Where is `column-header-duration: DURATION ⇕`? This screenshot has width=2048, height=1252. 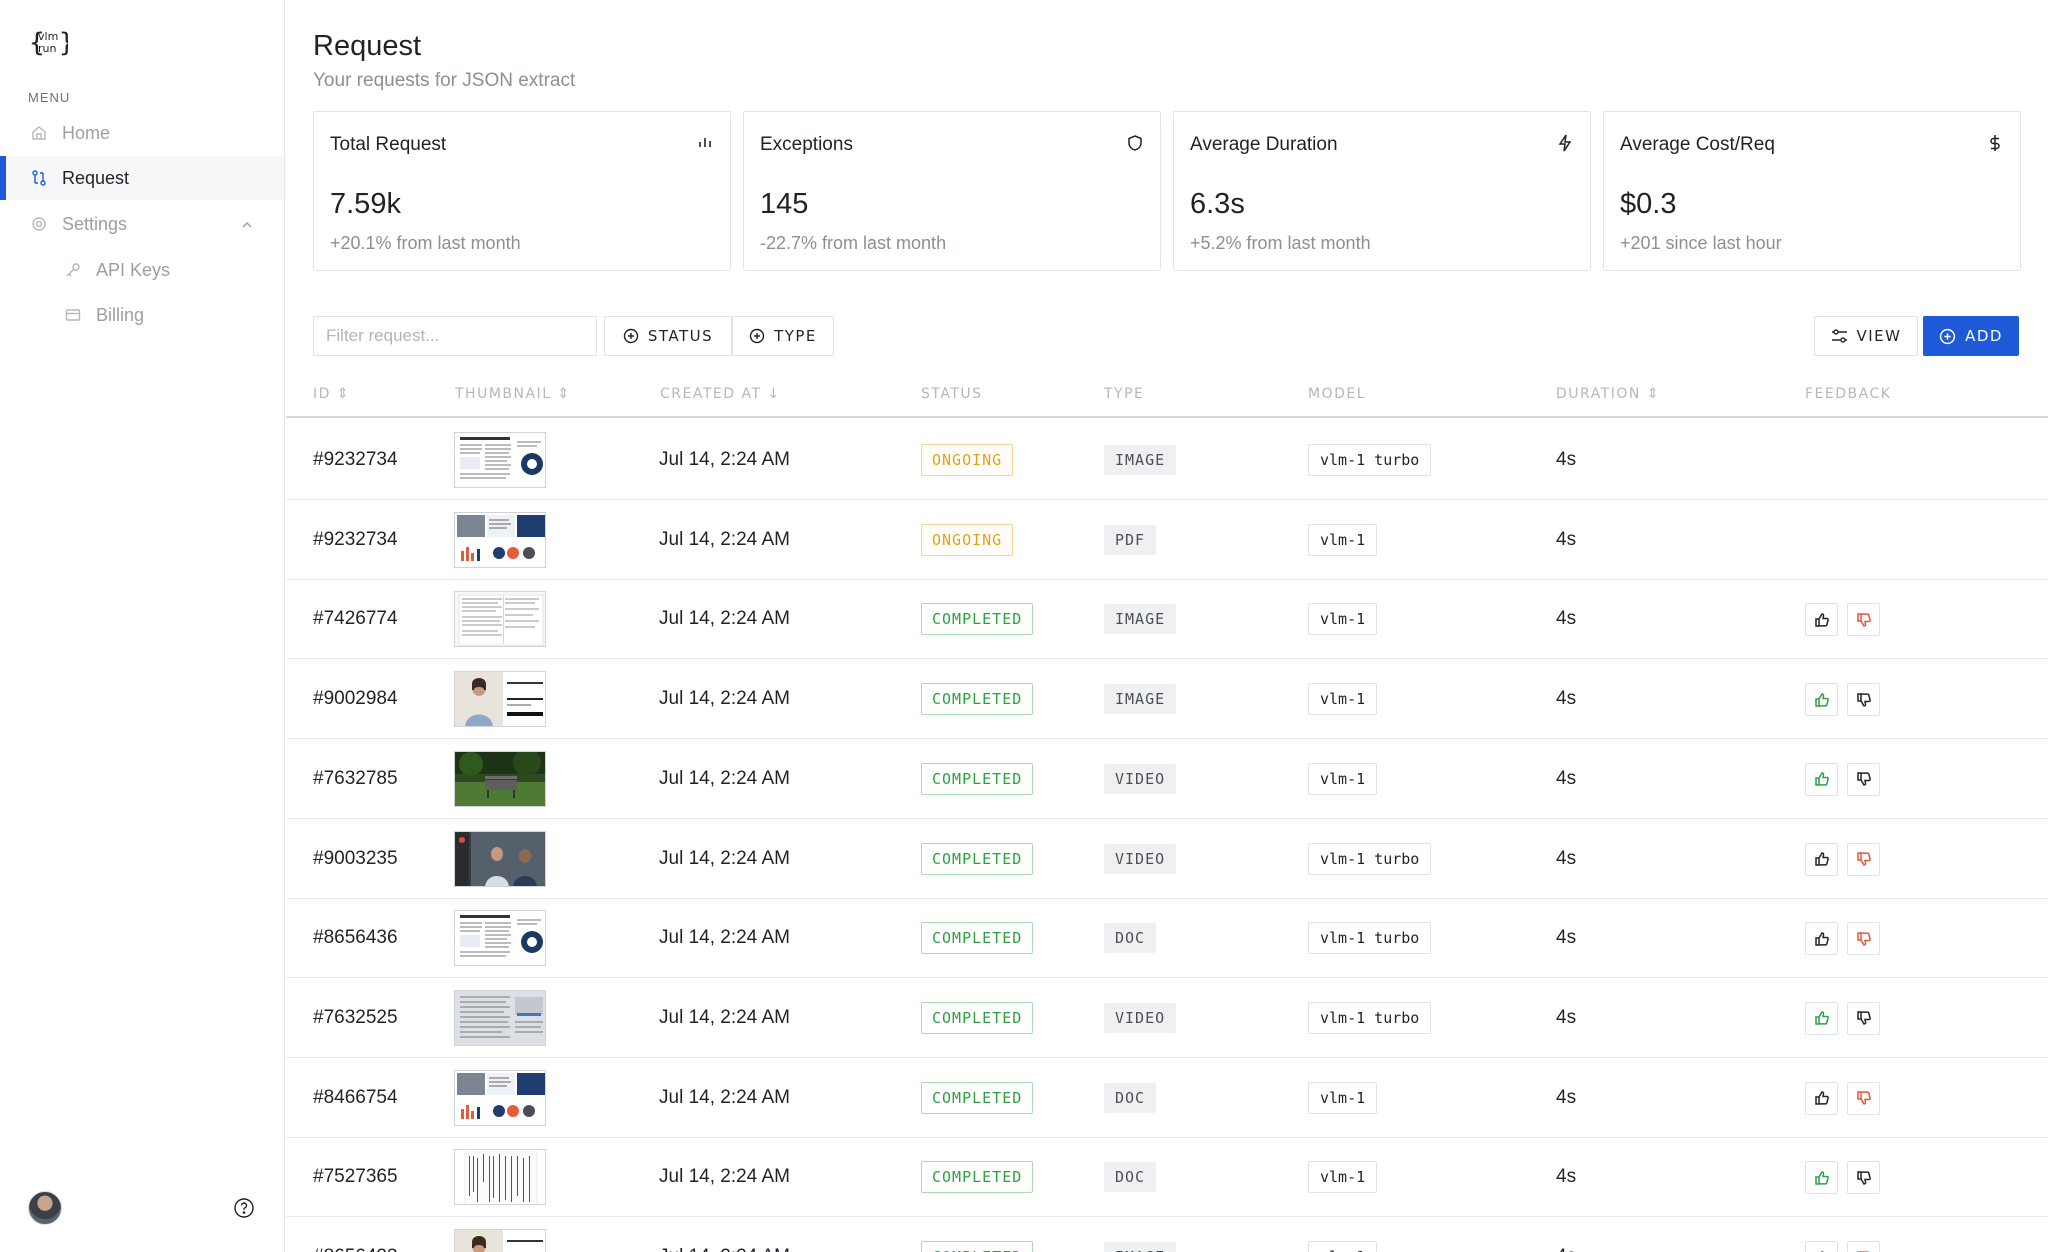
column-header-duration: DURATION ⇕ is located at coordinates (1608, 394).